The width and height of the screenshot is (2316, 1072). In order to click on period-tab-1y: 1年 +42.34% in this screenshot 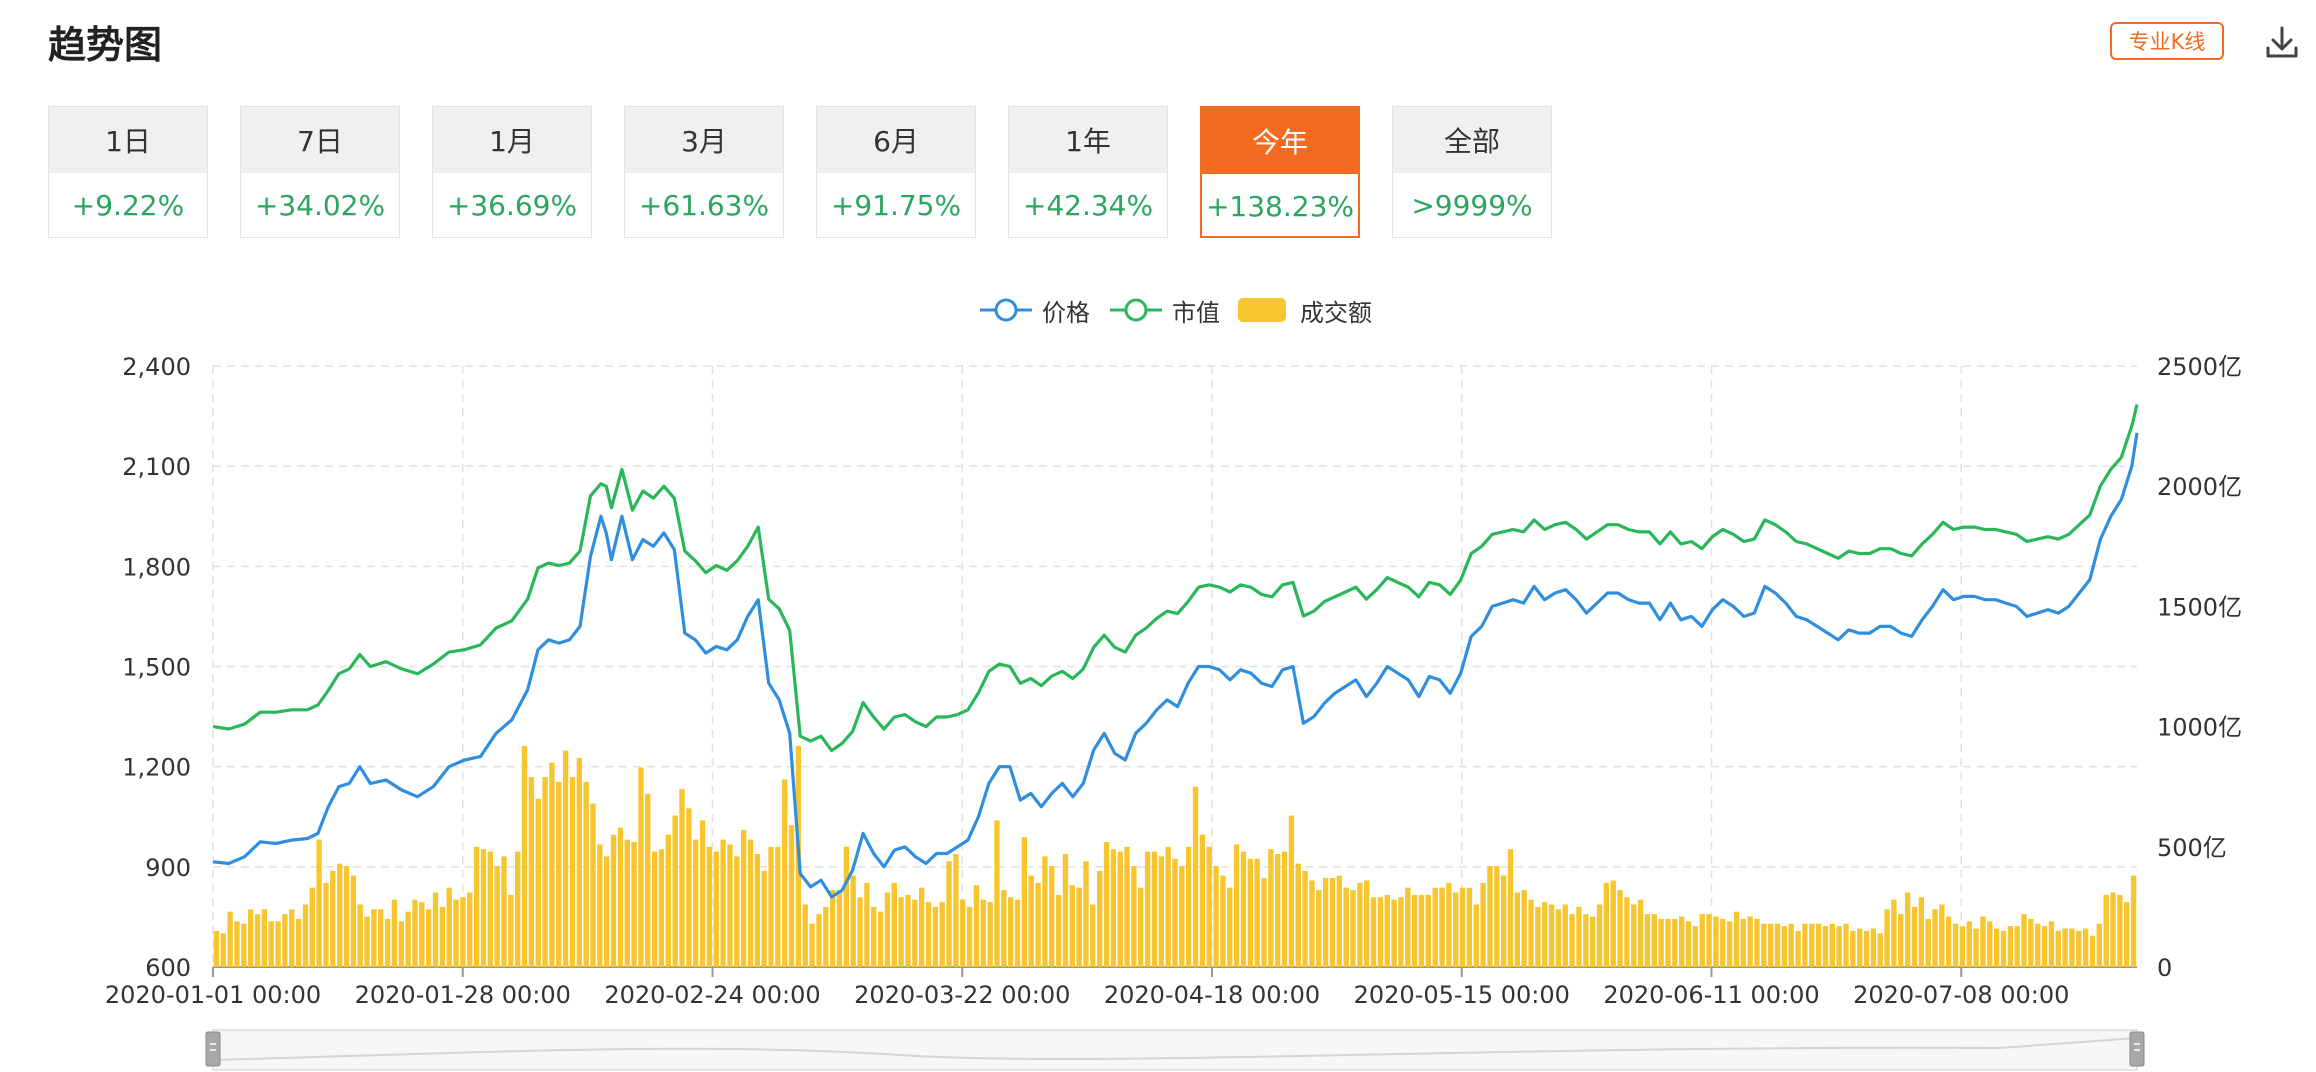, I will do `click(1088, 172)`.